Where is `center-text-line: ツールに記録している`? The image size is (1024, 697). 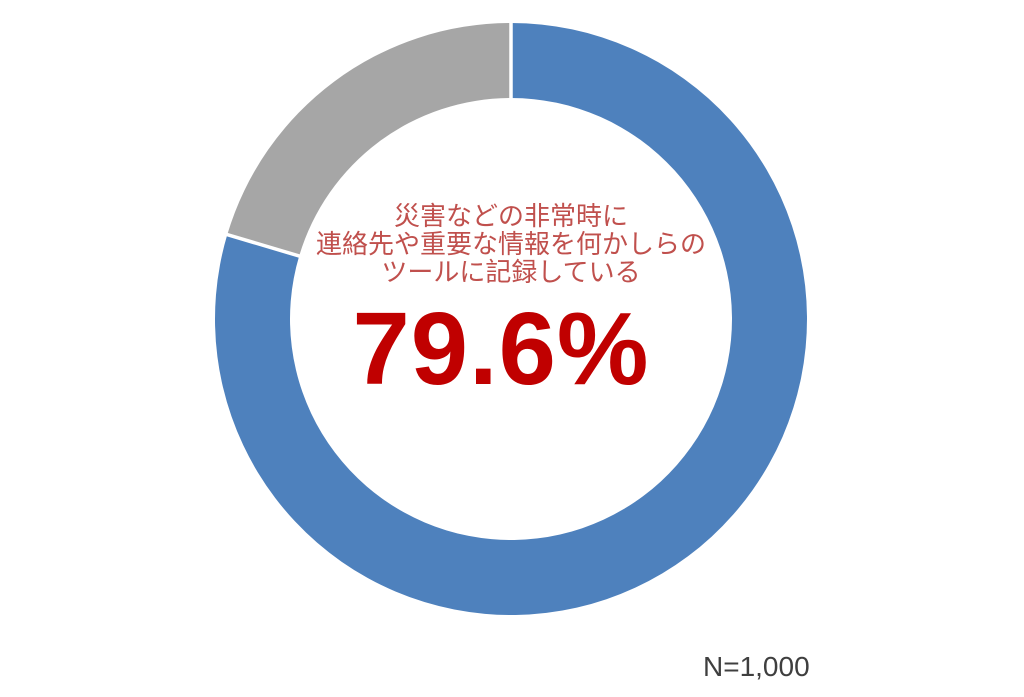
center-text-line: ツールに記録している is located at coordinates (511, 272).